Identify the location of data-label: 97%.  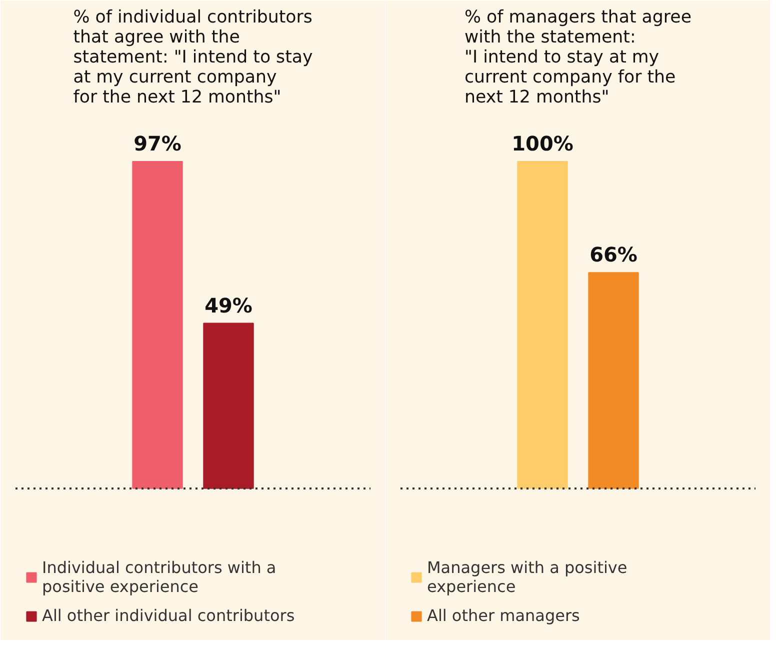
(158, 144).